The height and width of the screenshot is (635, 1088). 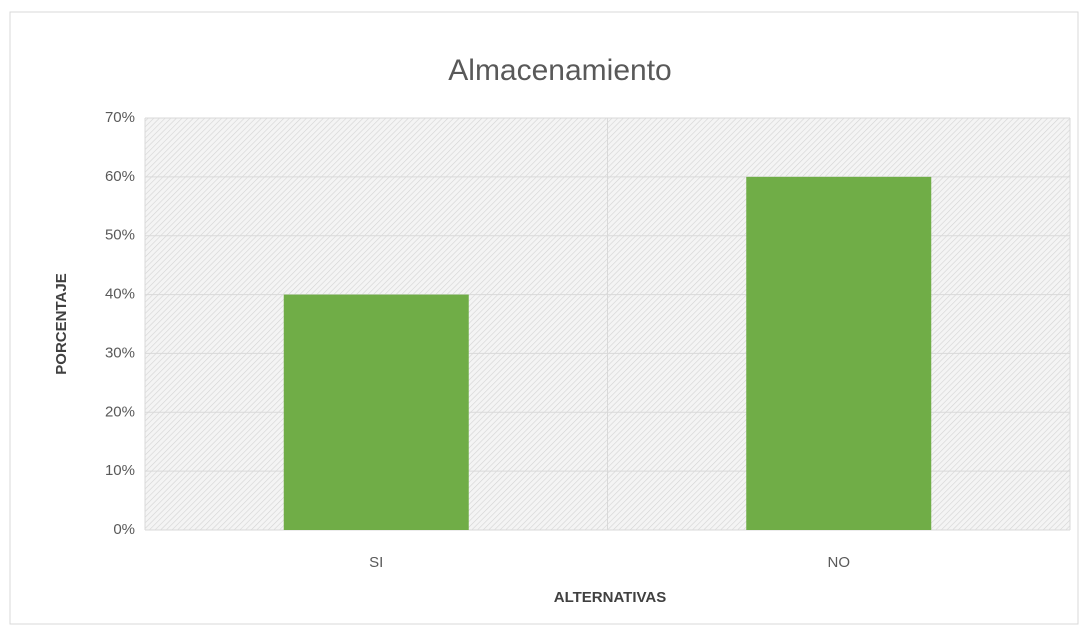 I want to click on y-axis-label: PORCENTAJE, so click(x=61, y=323).